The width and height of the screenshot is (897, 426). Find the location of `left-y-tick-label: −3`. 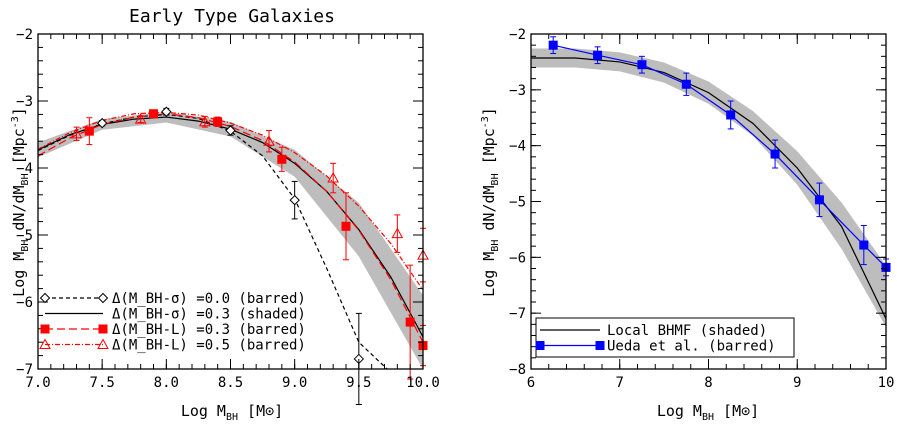

left-y-tick-label: −3 is located at coordinates (24, 102).